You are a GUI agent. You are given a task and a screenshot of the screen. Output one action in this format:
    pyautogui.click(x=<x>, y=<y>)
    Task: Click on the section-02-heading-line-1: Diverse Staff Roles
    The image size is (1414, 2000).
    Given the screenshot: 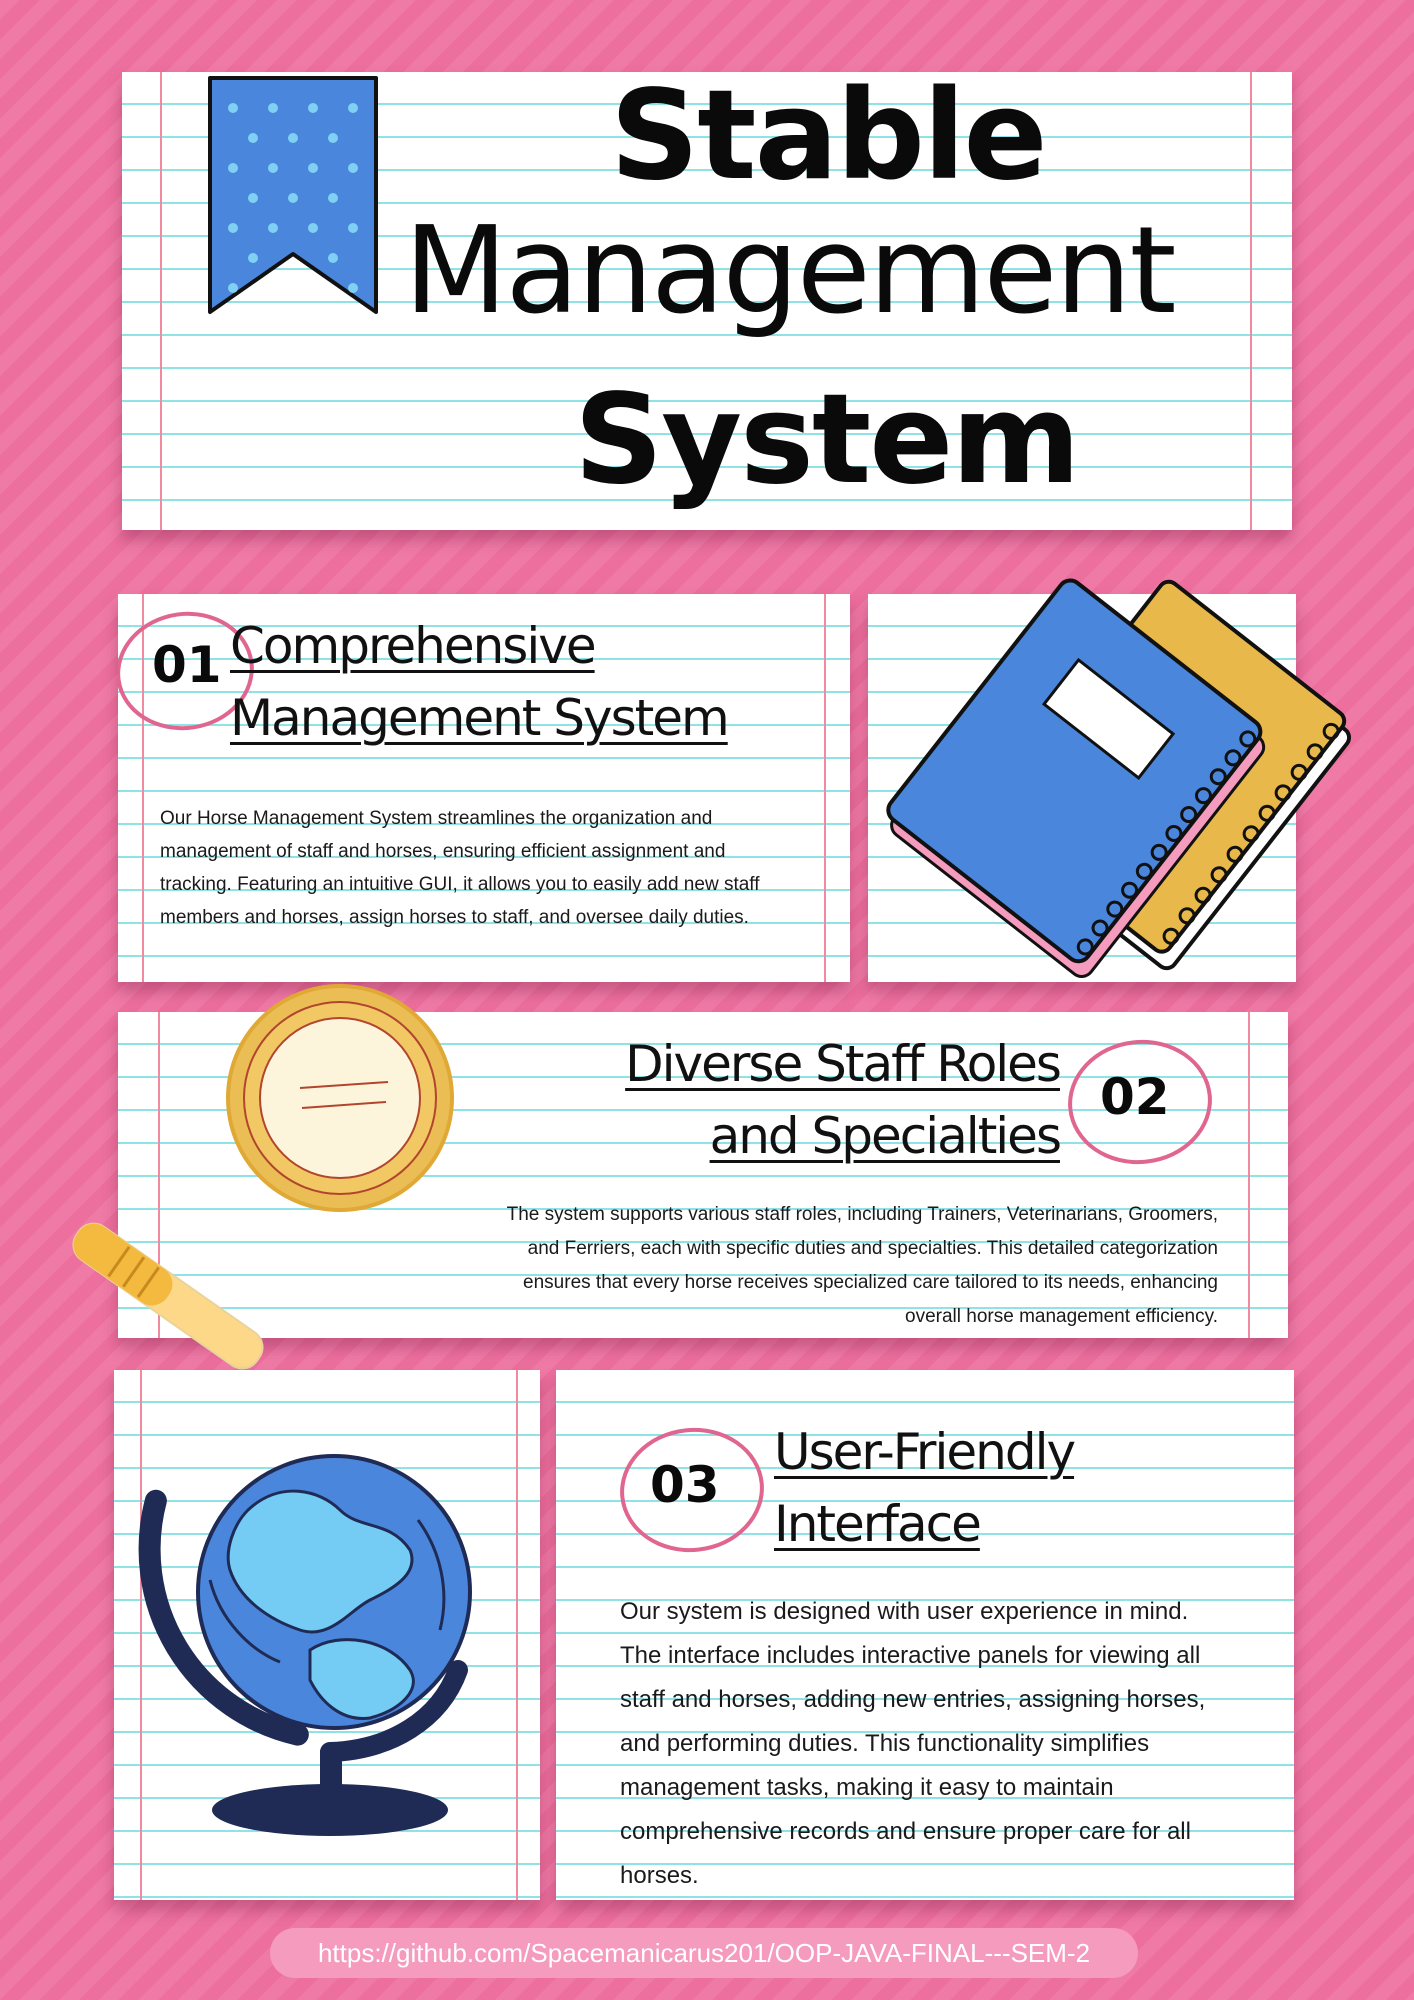 What is the action you would take?
    pyautogui.click(x=843, y=1064)
    